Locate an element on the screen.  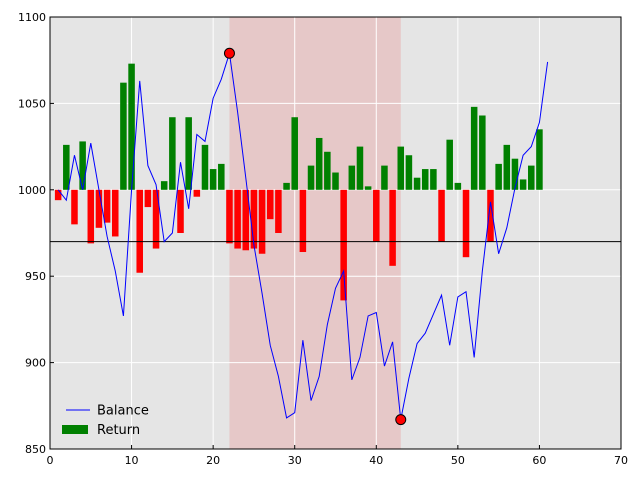
x-tick-label: 40 is located at coordinates (376, 460).